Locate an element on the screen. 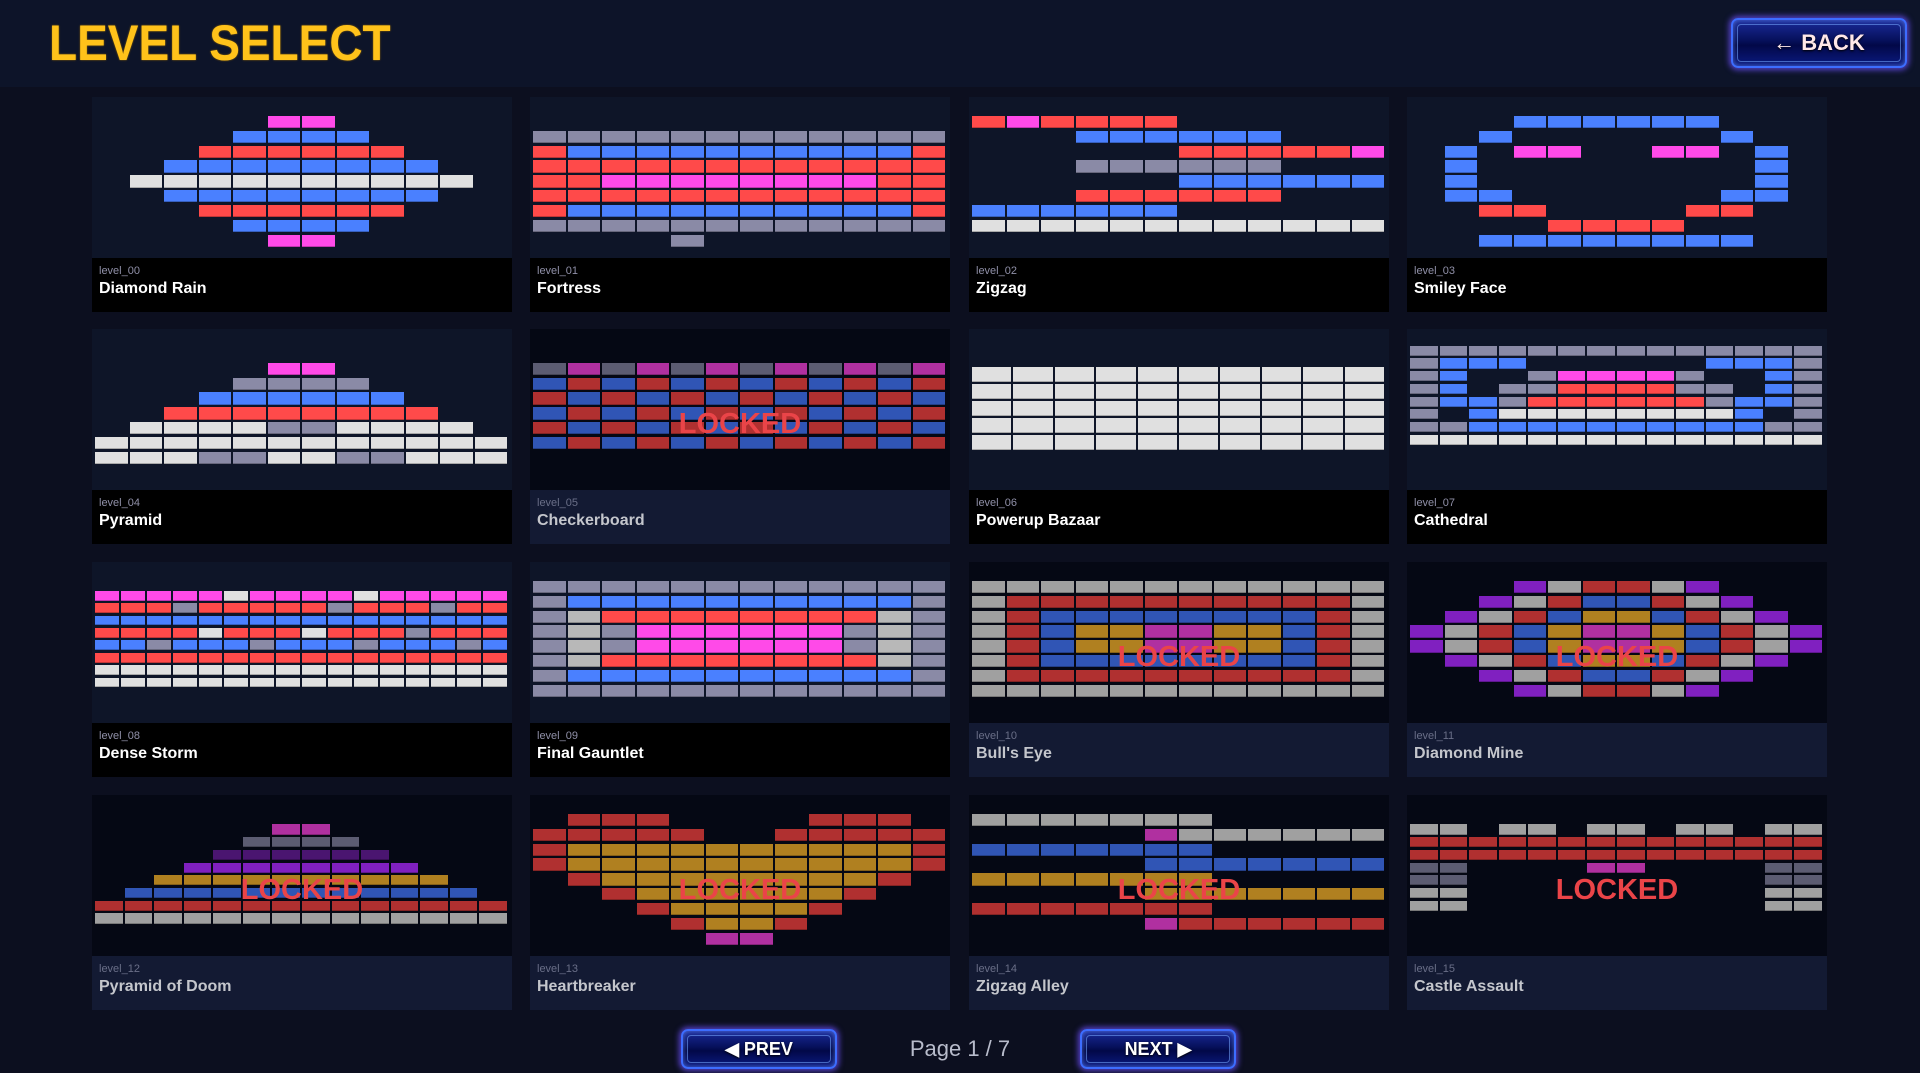 Image resolution: width=1920 pixels, height=1073 pixels. level-card-level_09: level_09 Final Gauntlet is located at coordinates (740, 669).